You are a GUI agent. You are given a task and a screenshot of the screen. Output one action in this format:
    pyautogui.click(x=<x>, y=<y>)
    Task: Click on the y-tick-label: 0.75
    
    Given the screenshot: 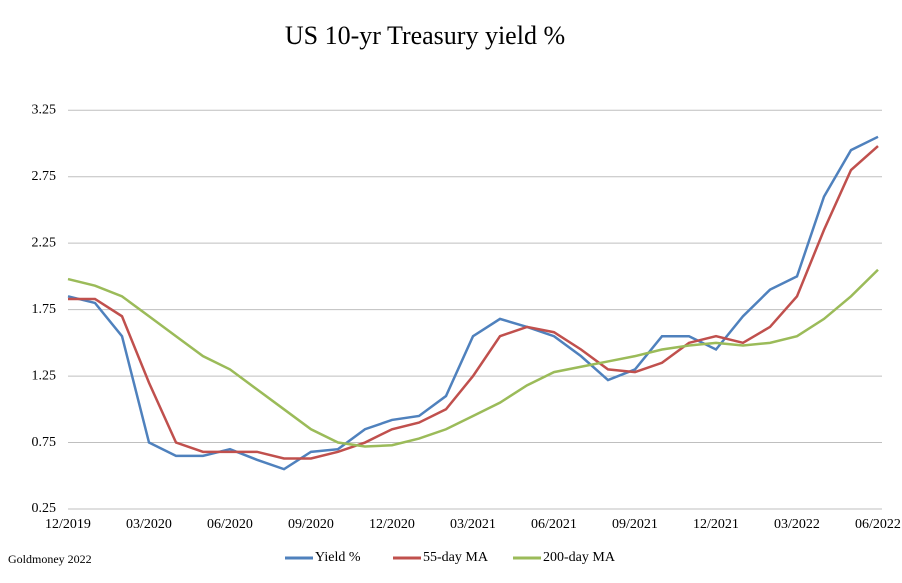 What is the action you would take?
    pyautogui.click(x=44, y=442)
    